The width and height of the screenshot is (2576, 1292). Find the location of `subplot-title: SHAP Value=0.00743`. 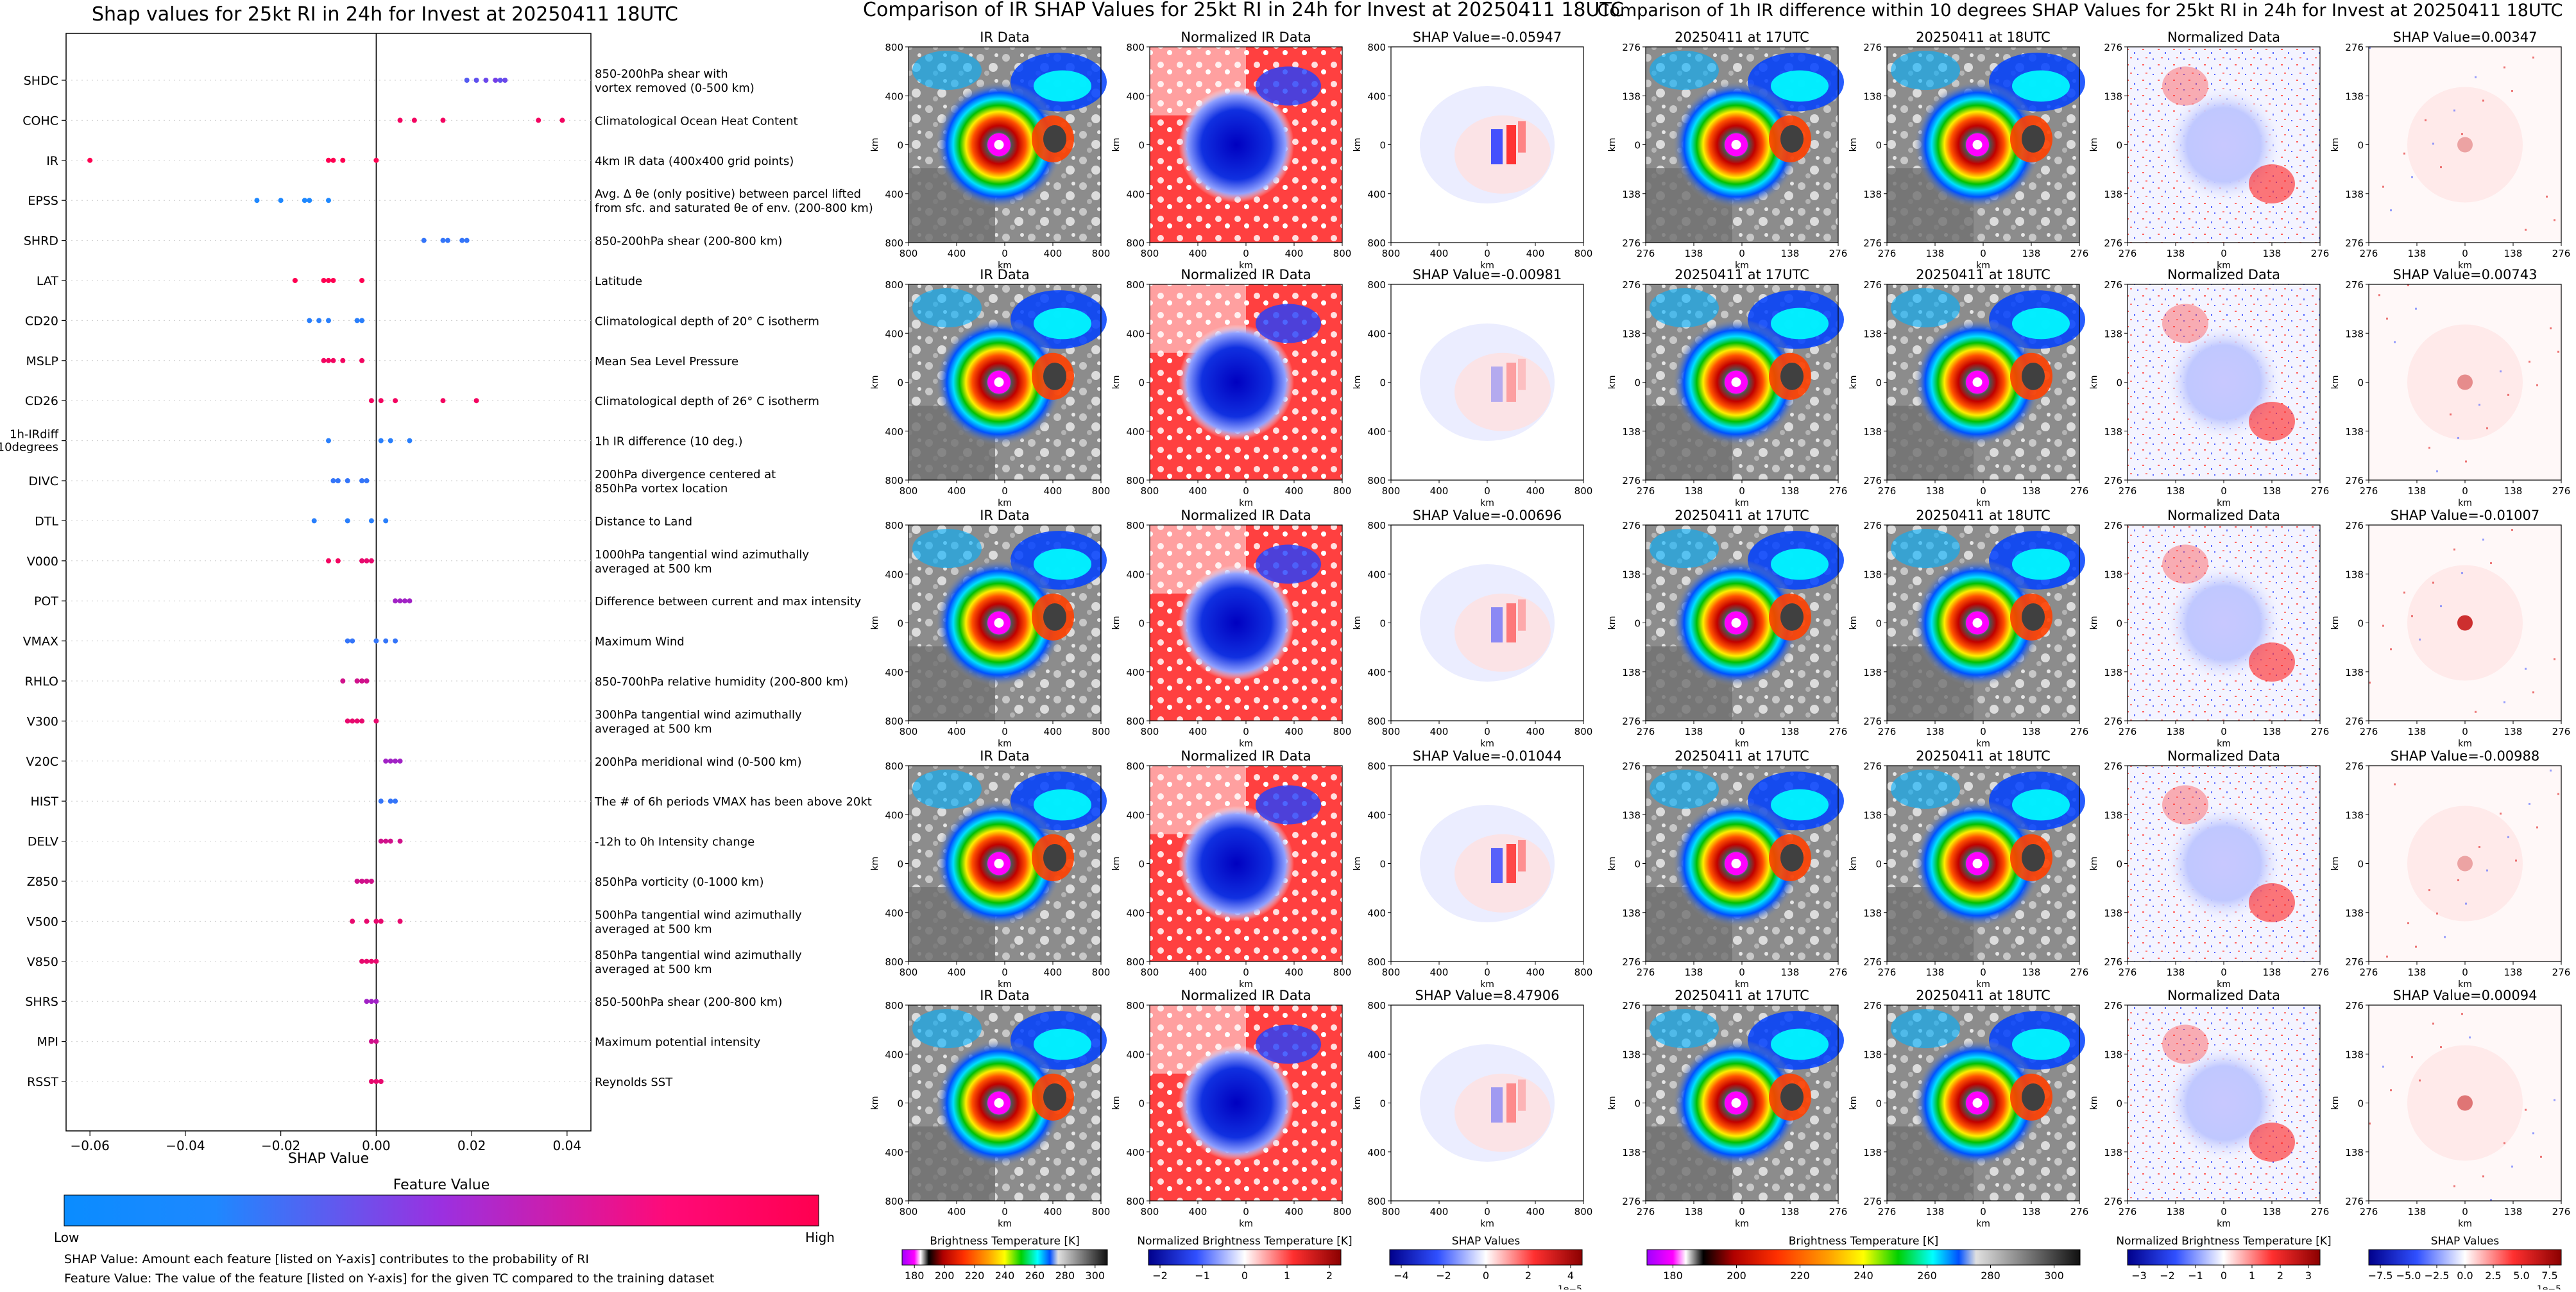

subplot-title: SHAP Value=0.00743 is located at coordinates (2465, 274).